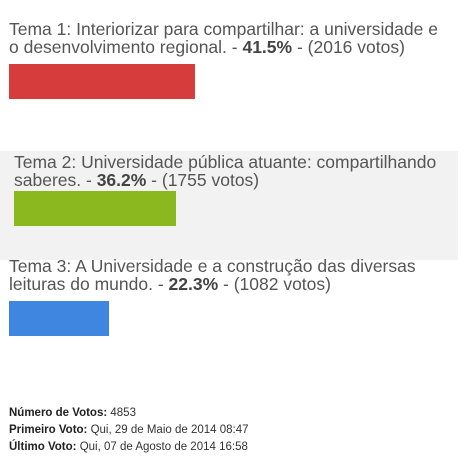 The image size is (469, 474). What do you see at coordinates (43, 447) in the screenshot?
I see `last-vote-label: Último Voto:` at bounding box center [43, 447].